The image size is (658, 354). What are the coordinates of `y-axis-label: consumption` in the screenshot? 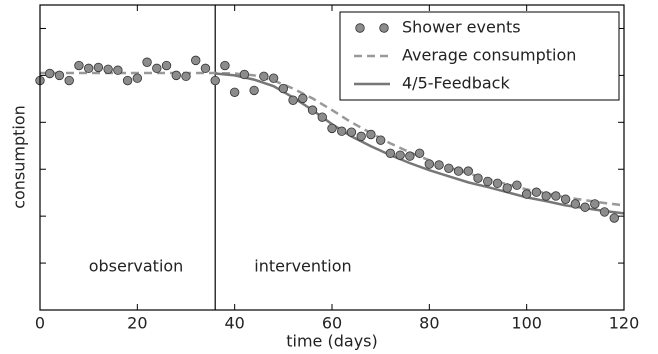 It's located at (19, 157).